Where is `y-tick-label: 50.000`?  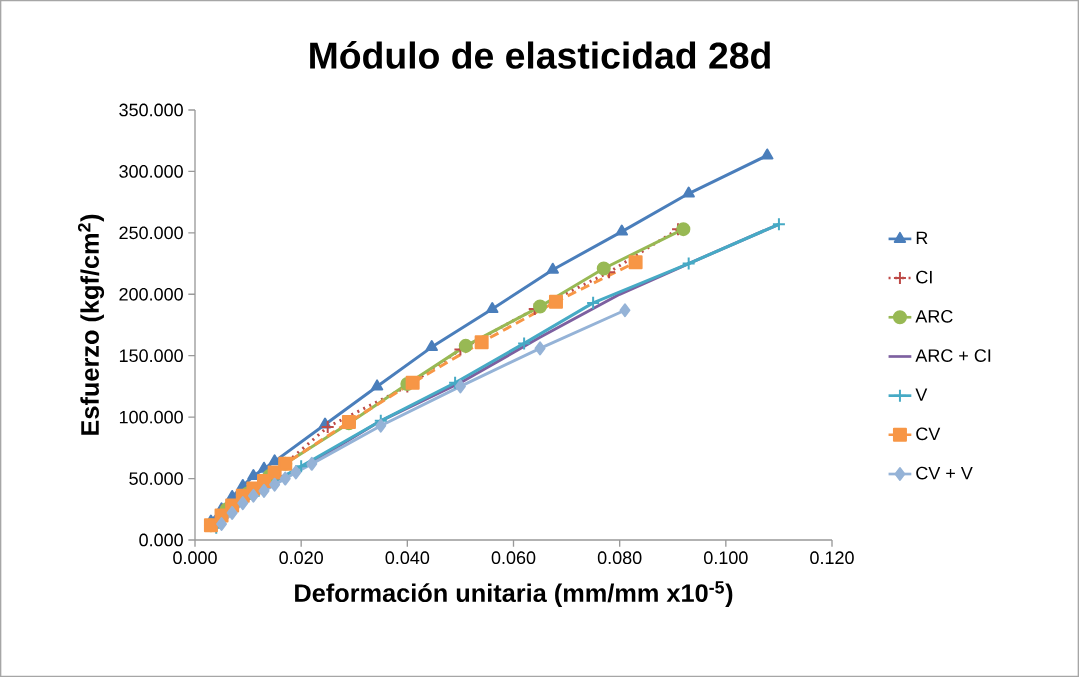
y-tick-label: 50.000 is located at coordinates (156, 478).